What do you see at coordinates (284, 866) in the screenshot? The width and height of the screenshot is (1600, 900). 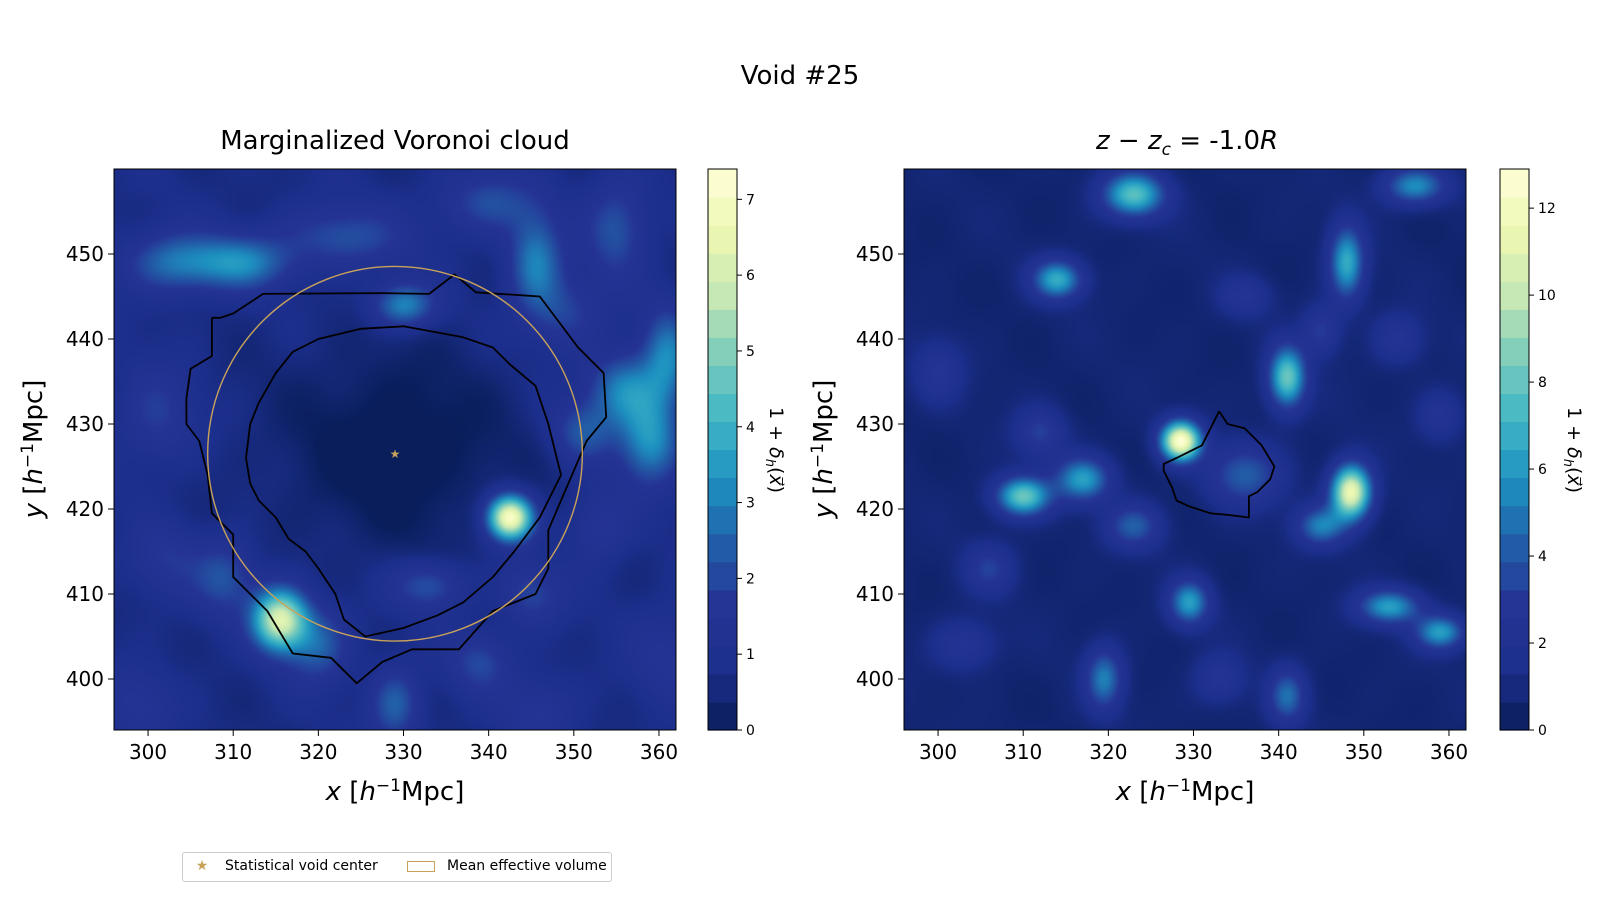 I see `legend-item-center: ★ Statistical void center` at bounding box center [284, 866].